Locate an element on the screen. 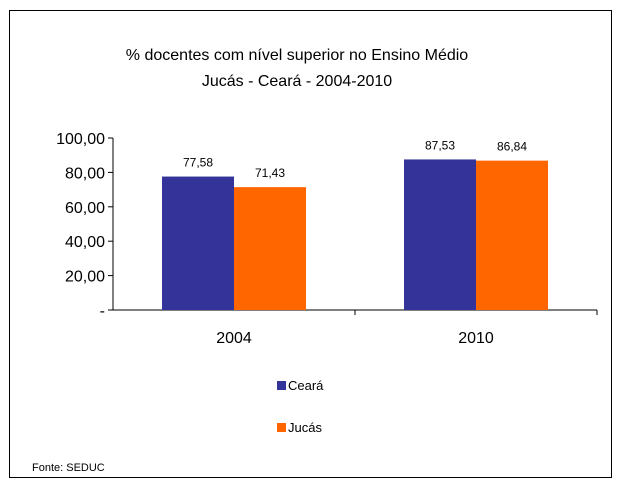 The width and height of the screenshot is (624, 488). data-label: 71,43 is located at coordinates (270, 173).